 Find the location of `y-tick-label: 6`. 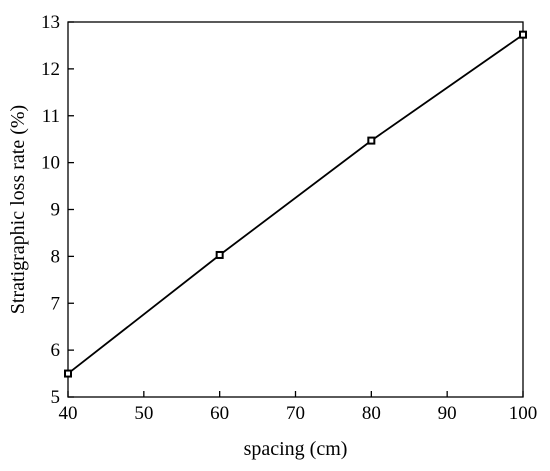

y-tick-label: 6 is located at coordinates (56, 350).